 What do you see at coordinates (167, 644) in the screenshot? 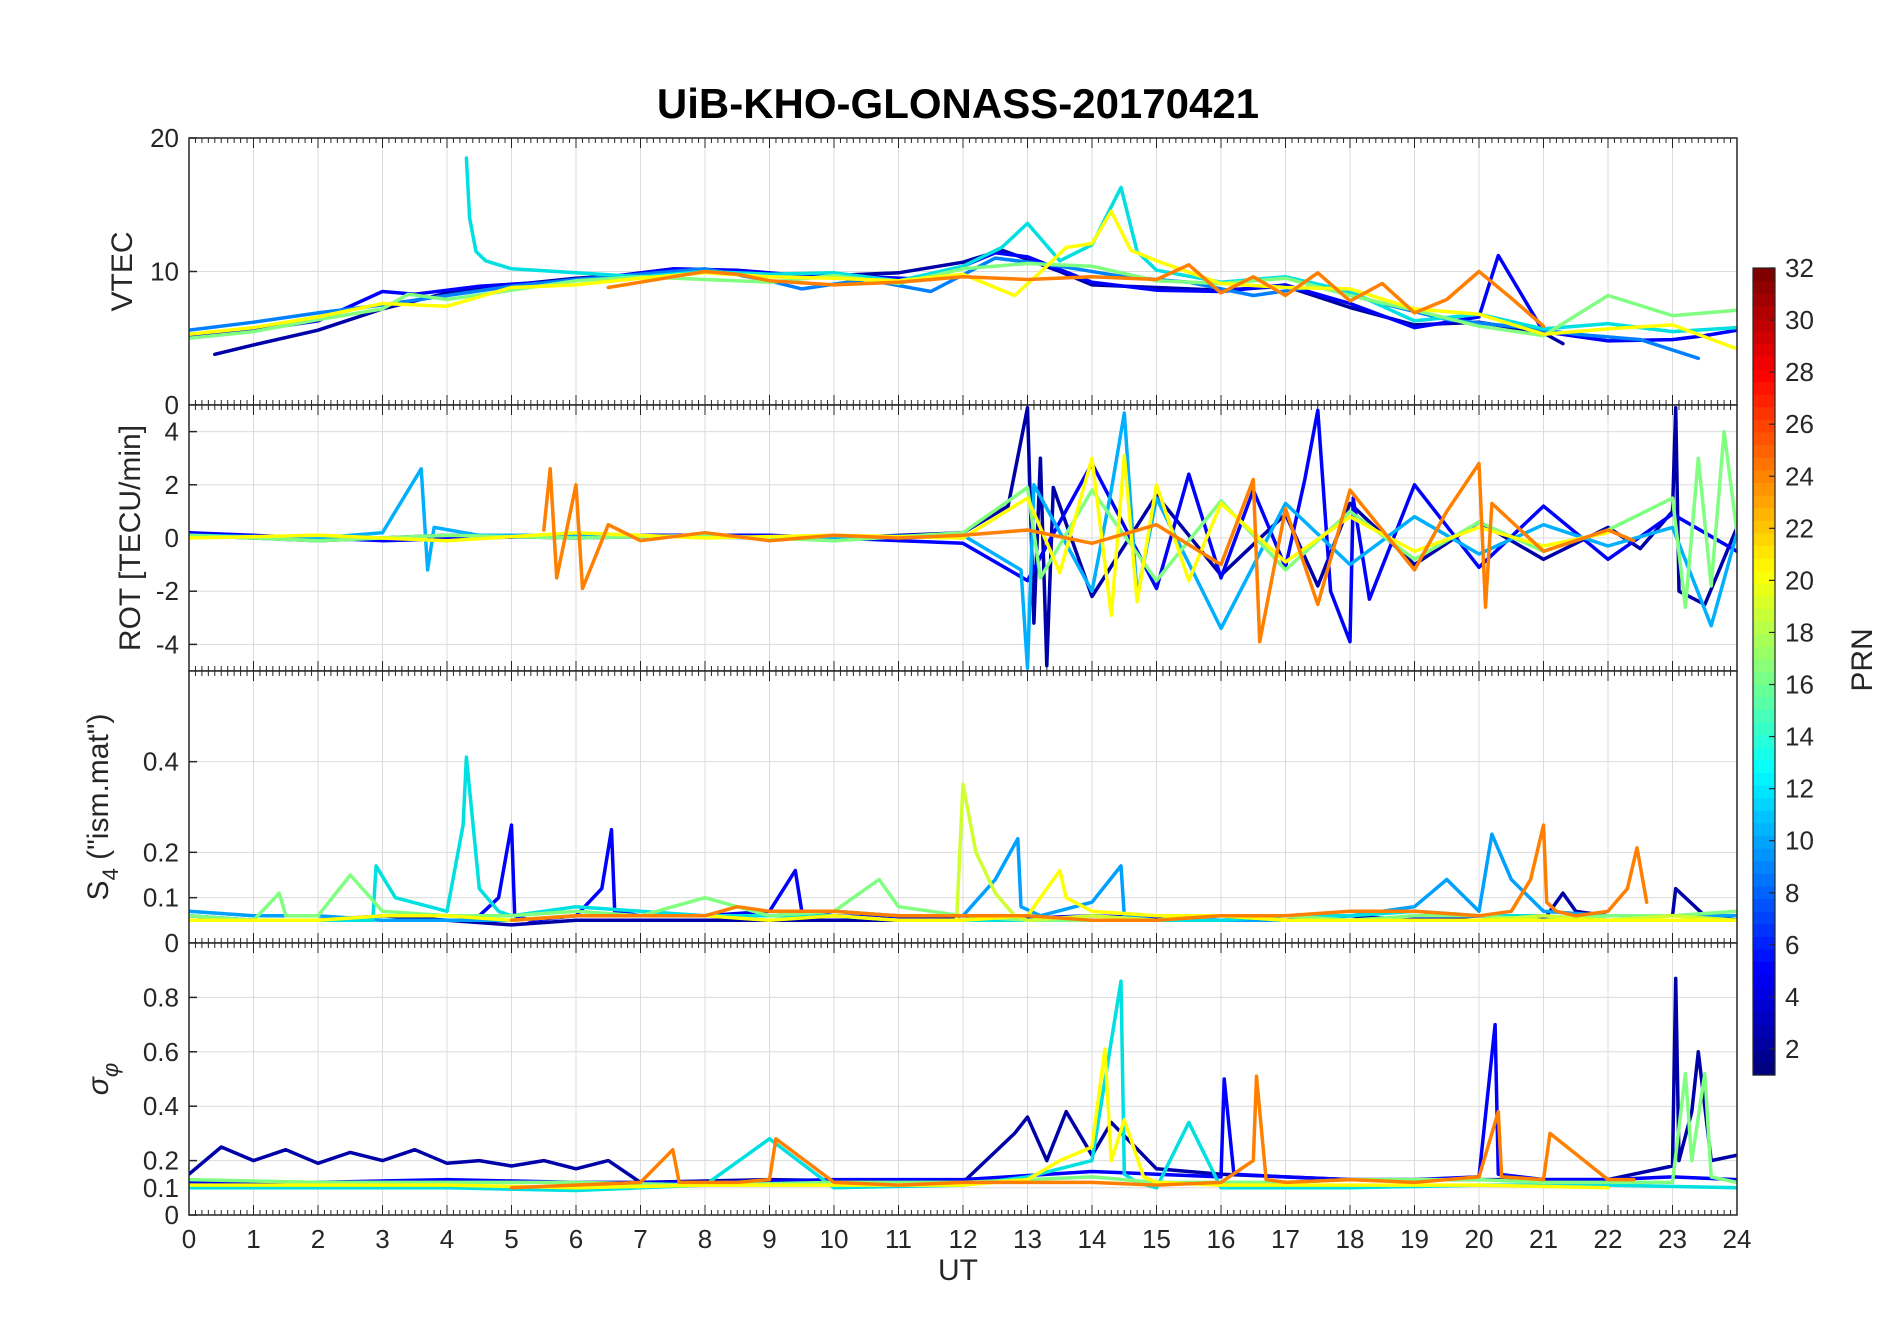
I see `y-tick-label: -4` at bounding box center [167, 644].